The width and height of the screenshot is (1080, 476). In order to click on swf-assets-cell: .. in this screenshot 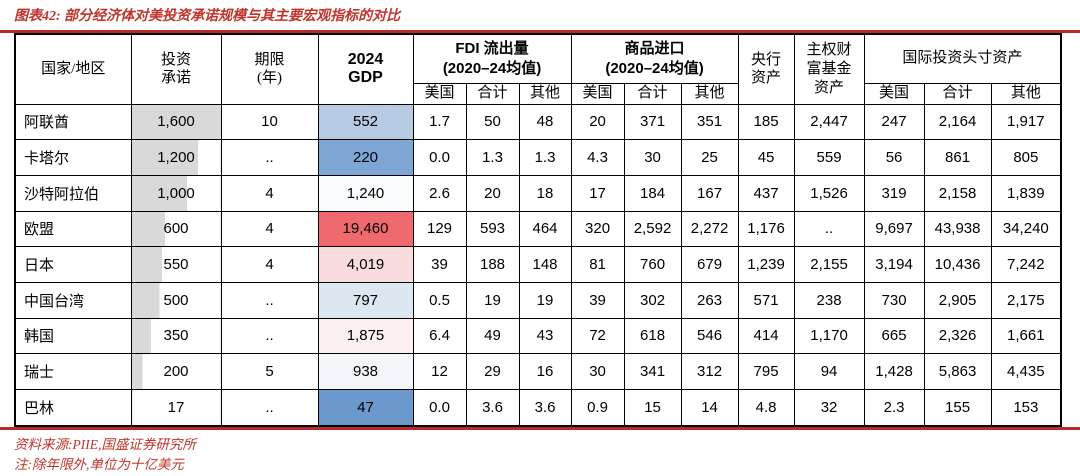, I will do `click(829, 229)`.